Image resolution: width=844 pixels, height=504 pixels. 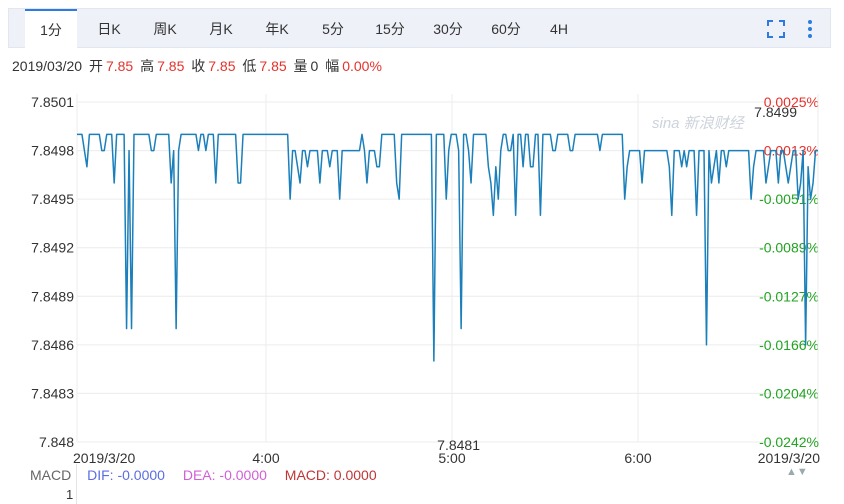 What do you see at coordinates (332, 66) in the screenshot?
I see `range-label: 幅` at bounding box center [332, 66].